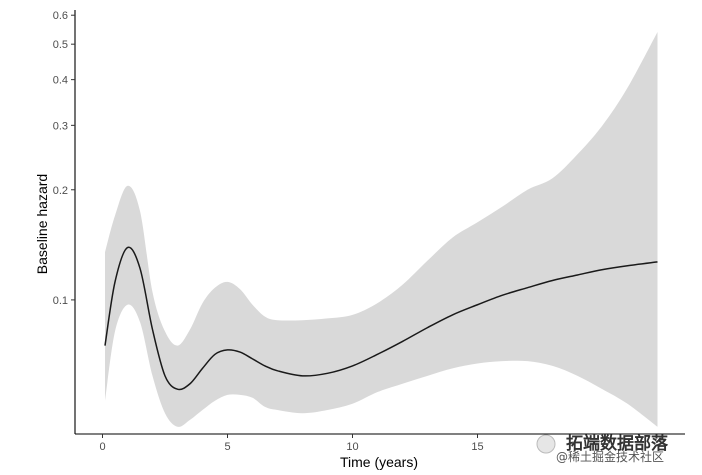 The height and width of the screenshot is (475, 702). Describe the element at coordinates (60, 191) in the screenshot. I see `y-tick-label: 0.2` at that location.